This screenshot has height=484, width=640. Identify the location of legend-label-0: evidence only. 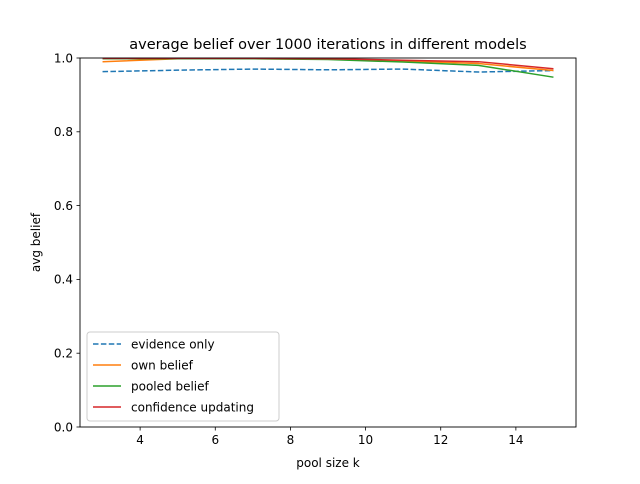
(173, 344).